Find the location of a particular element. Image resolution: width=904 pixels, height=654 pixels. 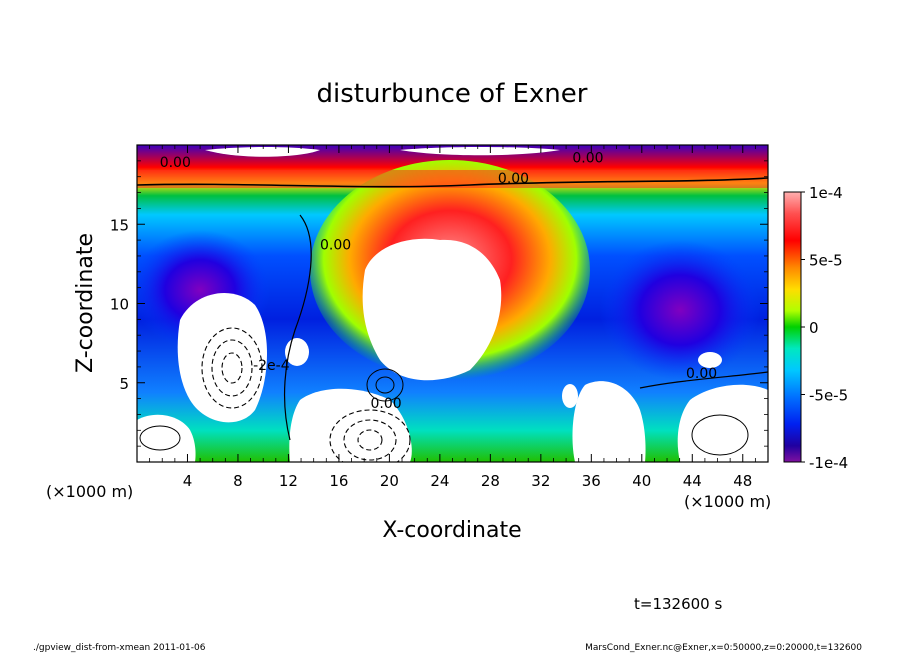

y-axis-title: Z-coordinate is located at coordinates (85, 303).